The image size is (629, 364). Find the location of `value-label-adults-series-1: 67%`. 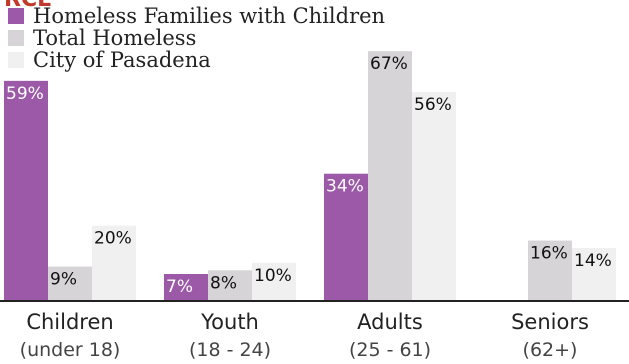

value-label-adults-series-1: 67% is located at coordinates (389, 64).